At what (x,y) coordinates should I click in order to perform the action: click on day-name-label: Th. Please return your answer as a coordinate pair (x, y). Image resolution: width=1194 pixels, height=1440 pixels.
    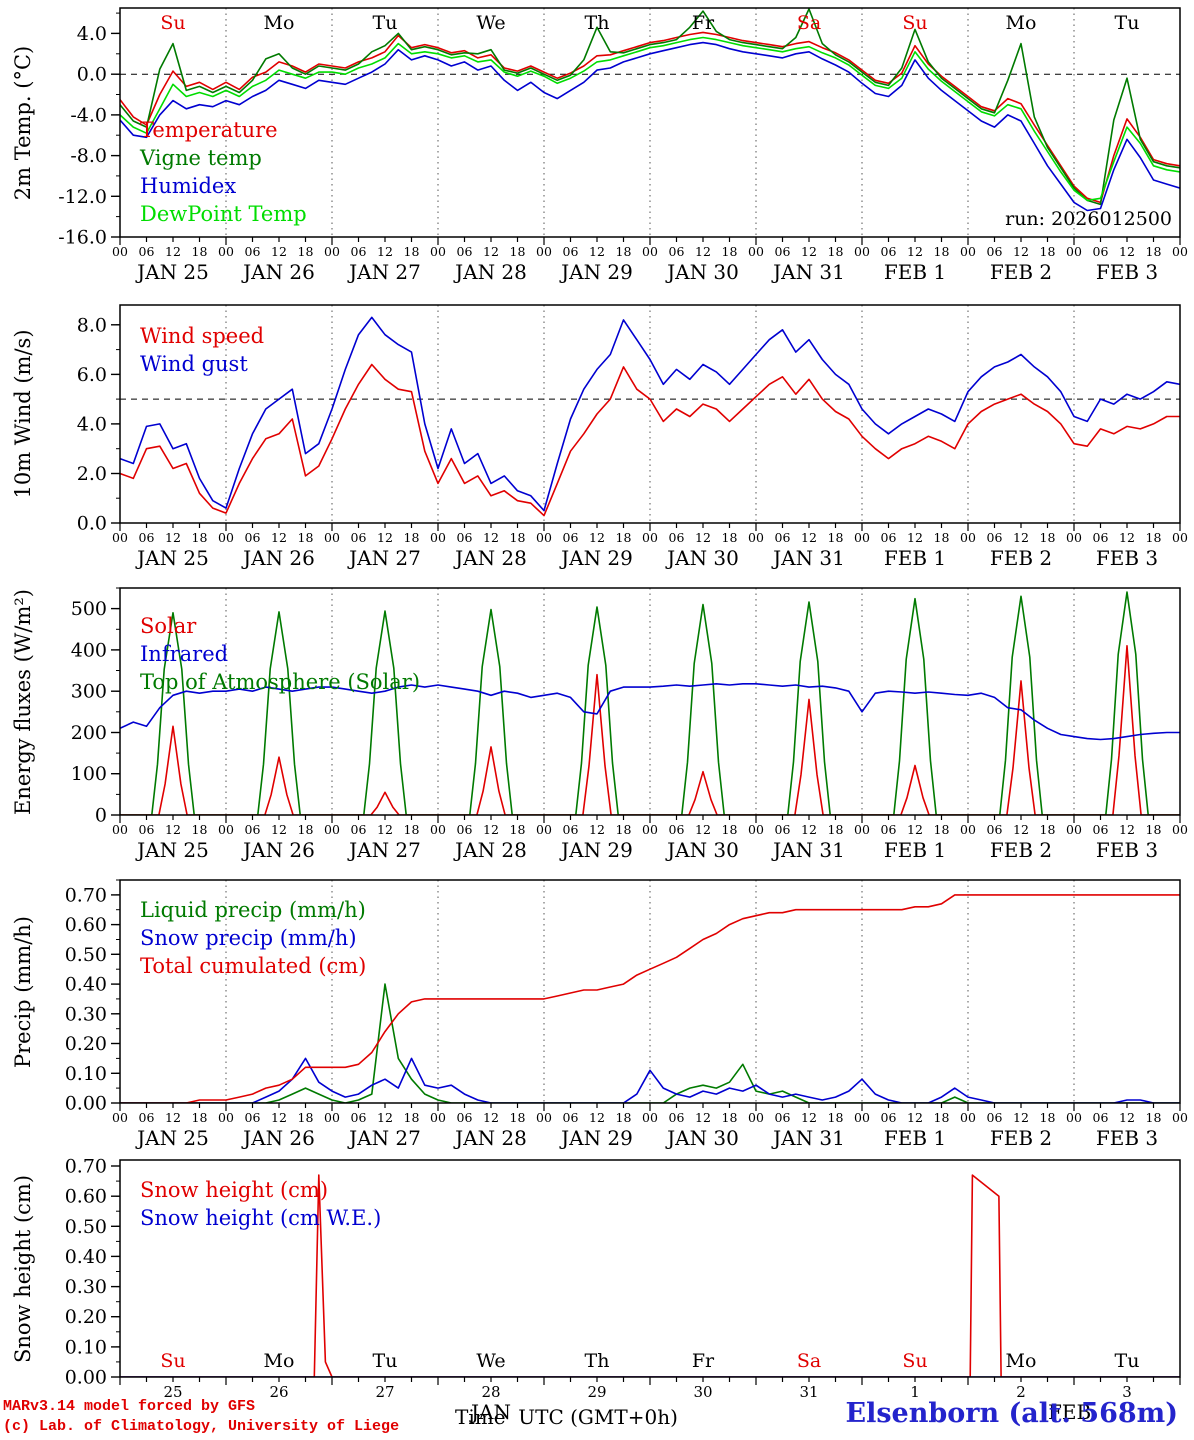
    Looking at the image, I should click on (597, 23).